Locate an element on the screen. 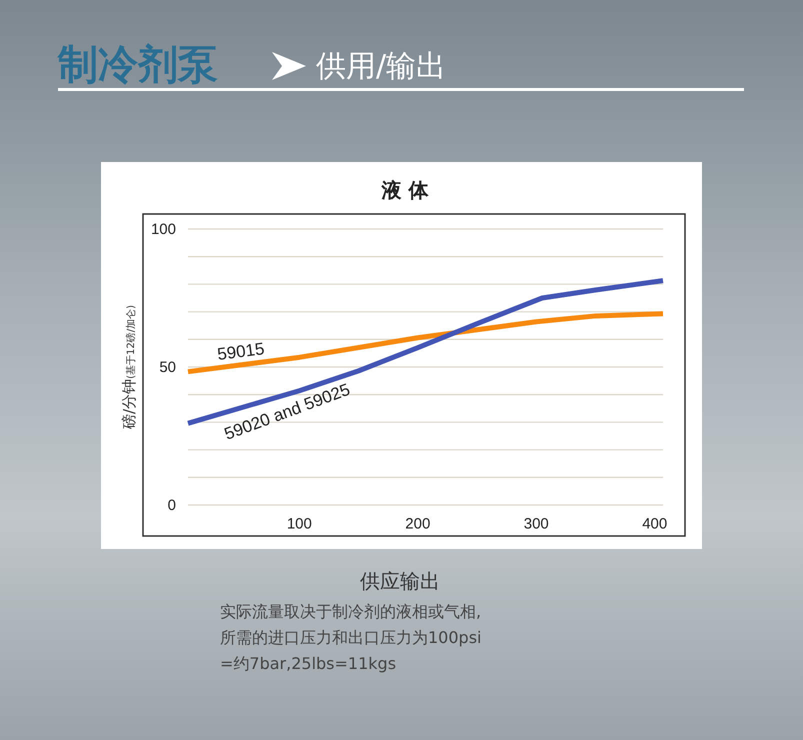  text: 59015 is located at coordinates (241, 351).